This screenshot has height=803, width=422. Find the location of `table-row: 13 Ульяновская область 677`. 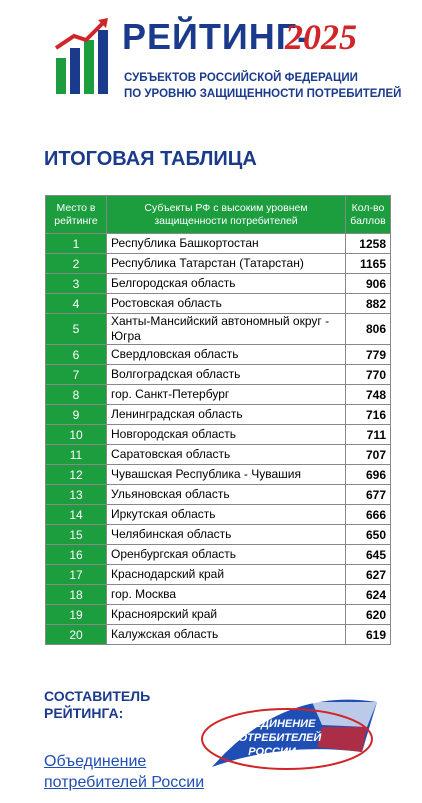

table-row: 13 Ульяновская область 677 is located at coordinates (218, 494).